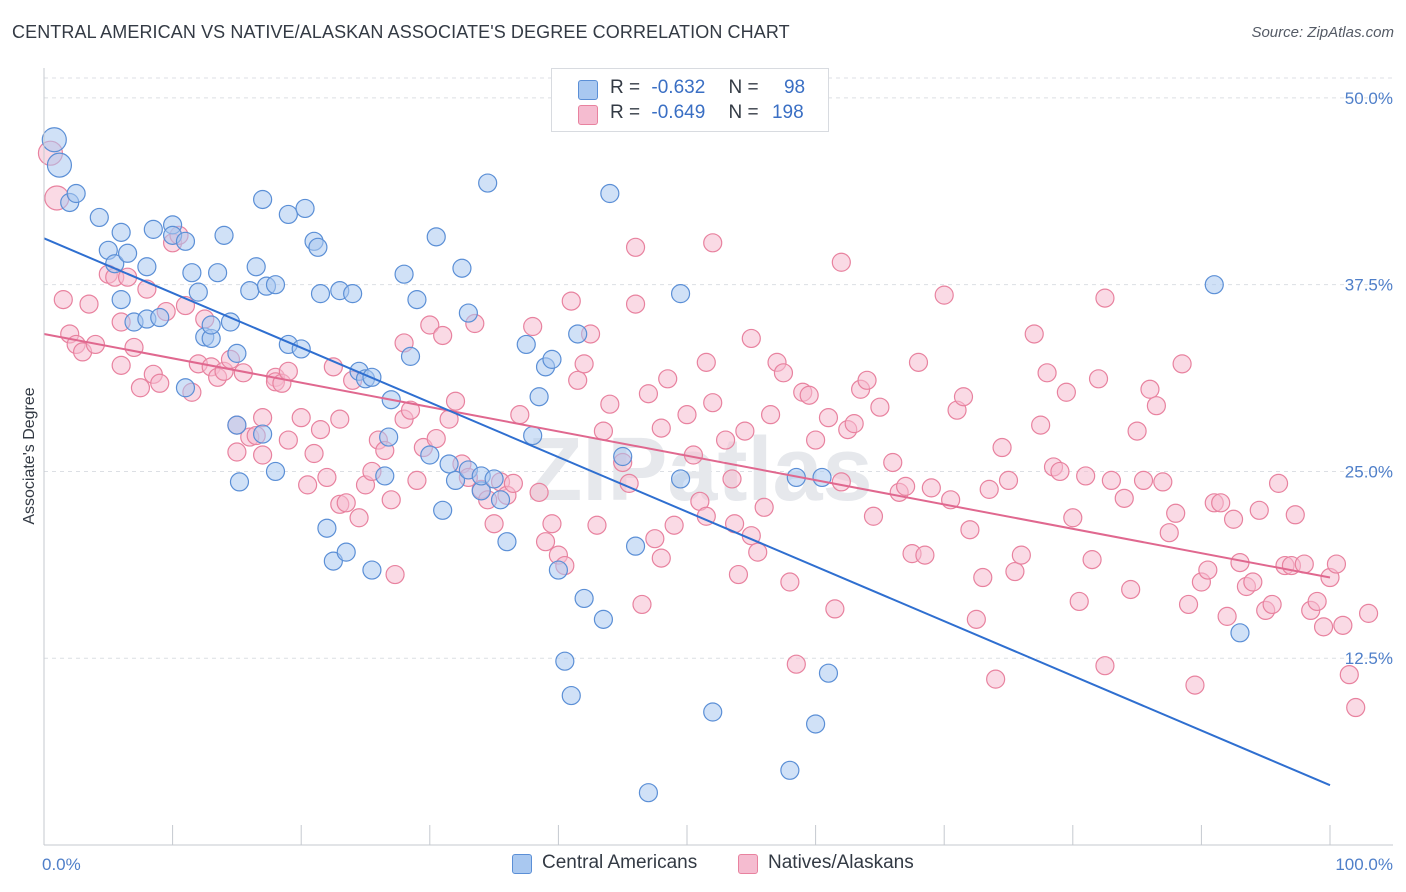 The width and height of the screenshot is (1406, 892). Describe the element at coordinates (61, 864) in the screenshot. I see `x-tick-label-min: 0.0%` at that location.